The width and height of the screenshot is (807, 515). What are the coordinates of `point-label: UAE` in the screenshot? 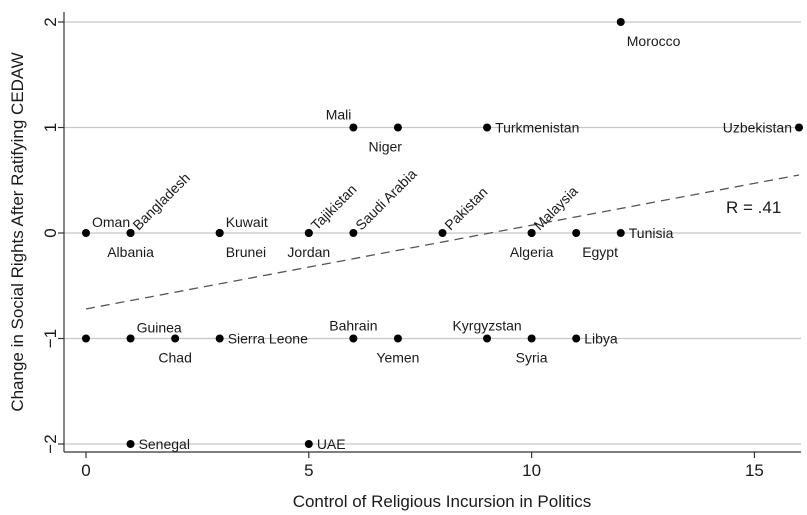 It's located at (331, 444).